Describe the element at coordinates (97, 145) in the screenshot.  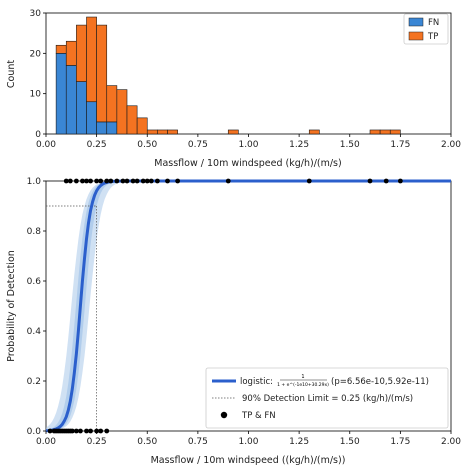
I see `histogram-x-tick-label: 0.25` at that location.